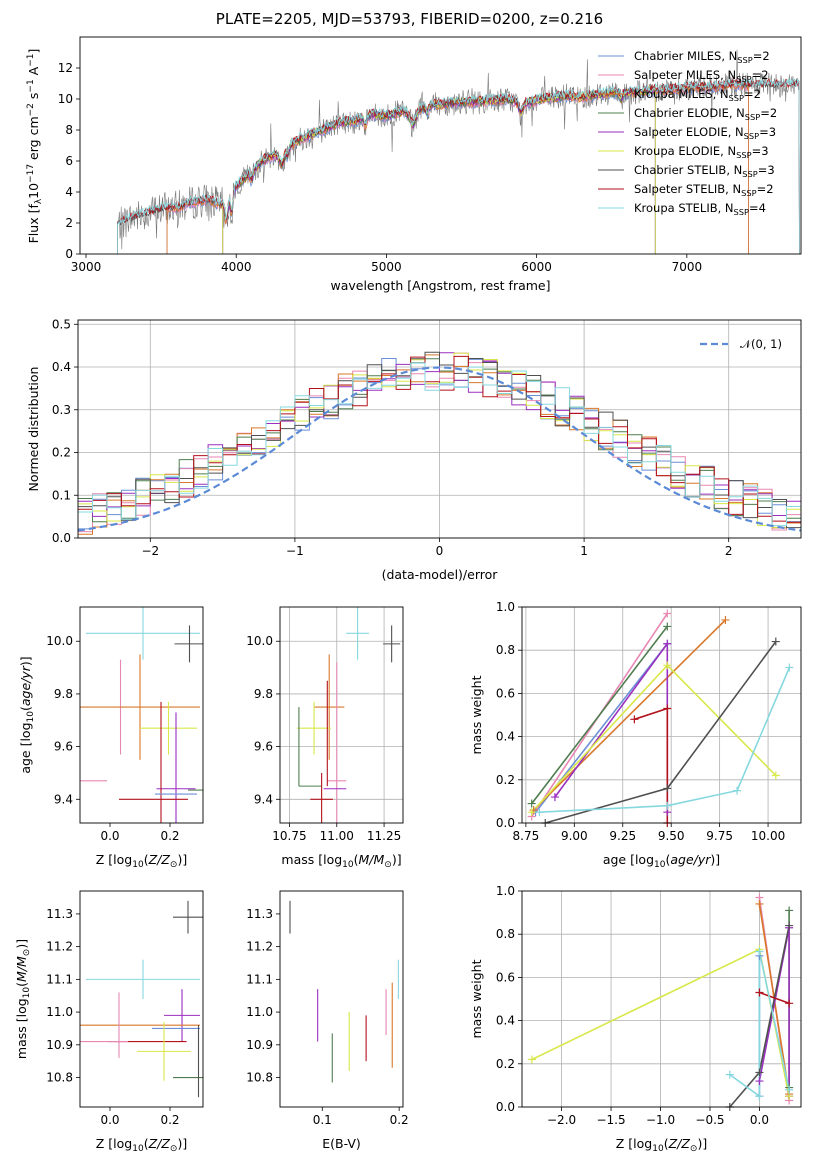 The width and height of the screenshot is (819, 1170). What do you see at coordinates (526, 836) in the screenshot?
I see `x-tick-label: 8.75` at bounding box center [526, 836].